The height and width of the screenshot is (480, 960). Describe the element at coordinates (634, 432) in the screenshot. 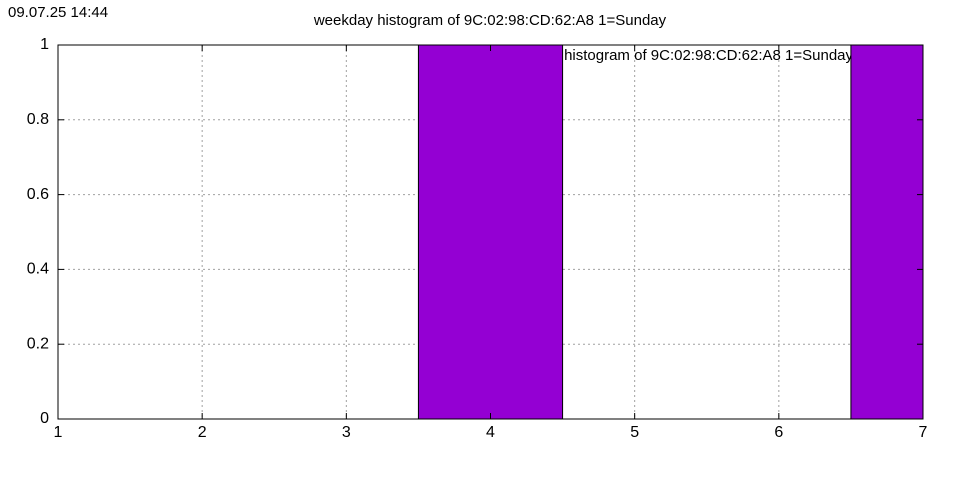

I see `x-tick-label: 5` at that location.